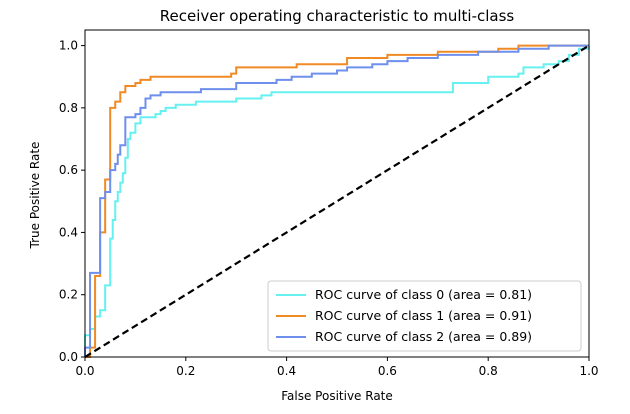  Describe the element at coordinates (68, 357) in the screenshot. I see `y-tick-label: 0.0` at that location.